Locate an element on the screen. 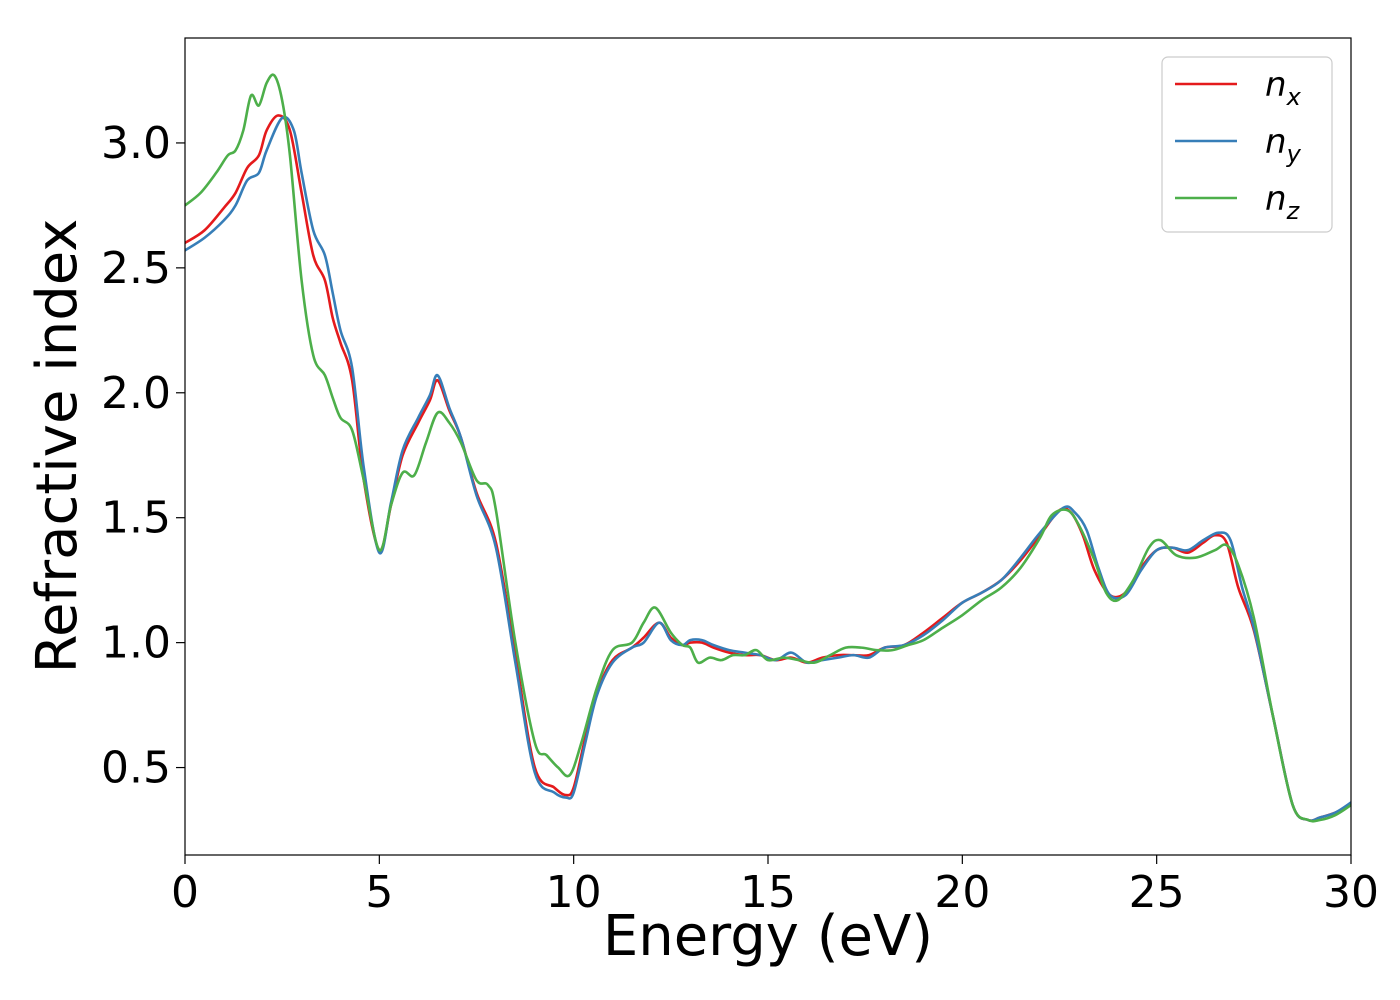 The height and width of the screenshot is (1000, 1400). x-tick-label: 30 is located at coordinates (1351, 892).